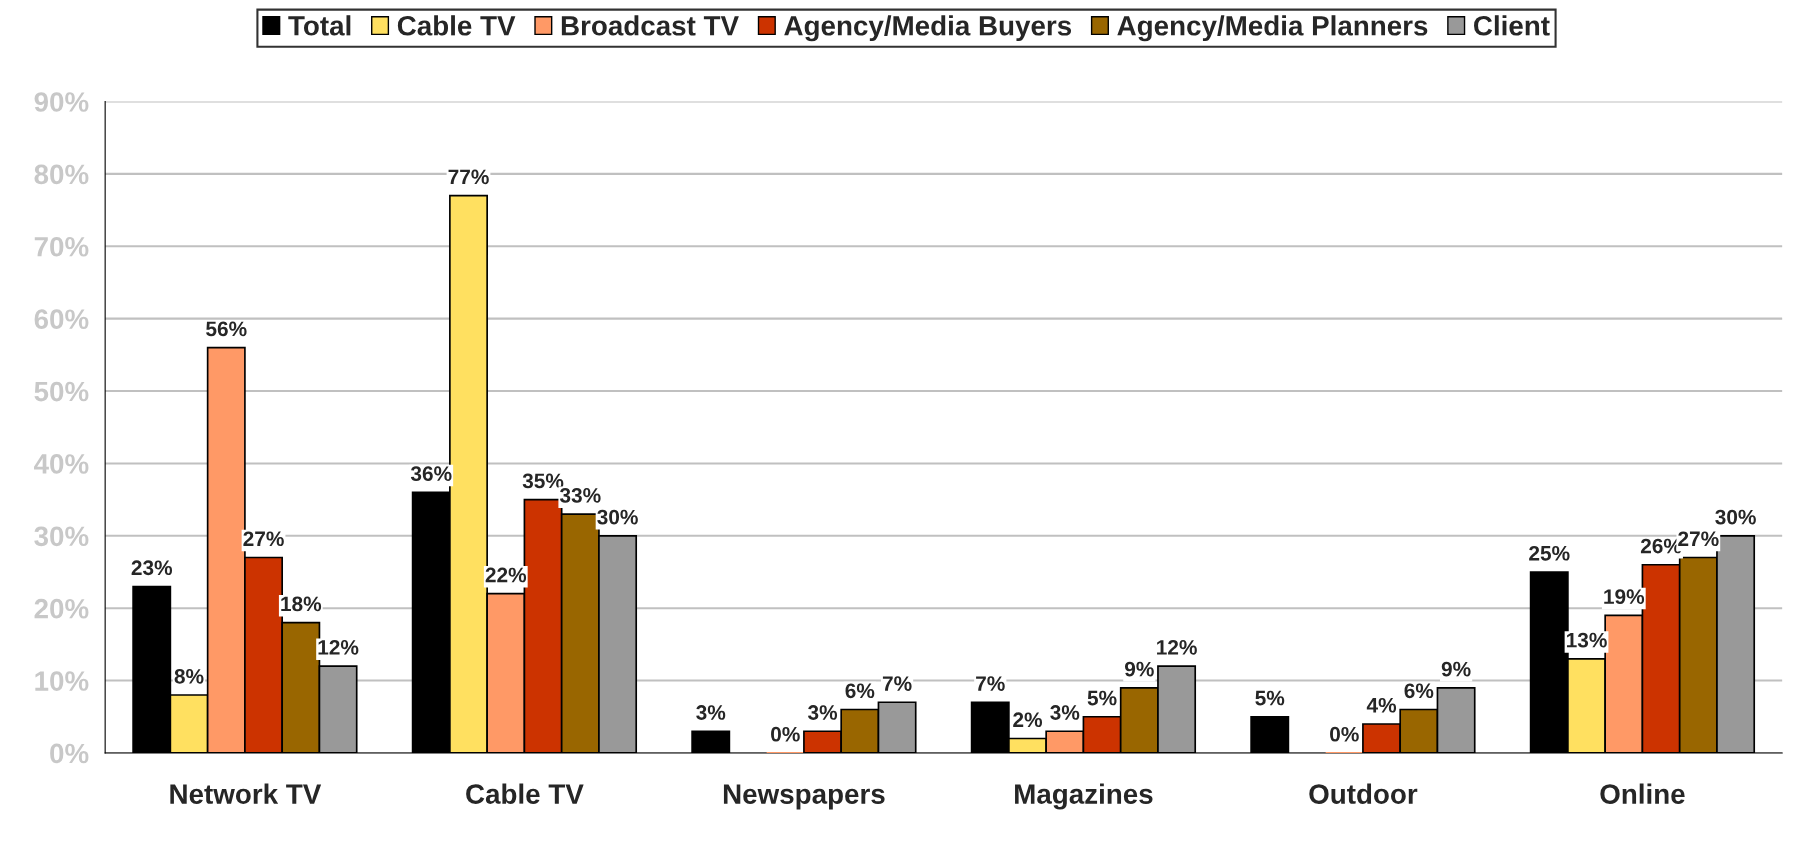  Describe the element at coordinates (468, 177) in the screenshot. I see `data-label: 77%` at that location.